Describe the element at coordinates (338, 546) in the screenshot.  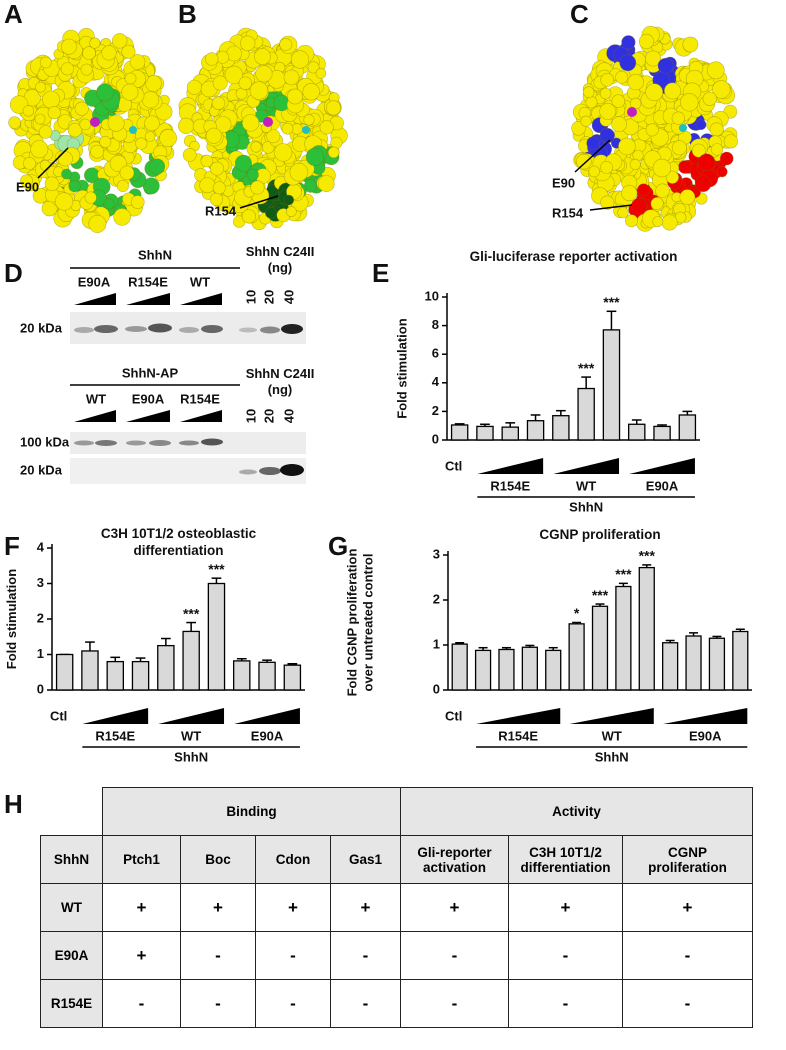
I see `panel-label: G` at that location.